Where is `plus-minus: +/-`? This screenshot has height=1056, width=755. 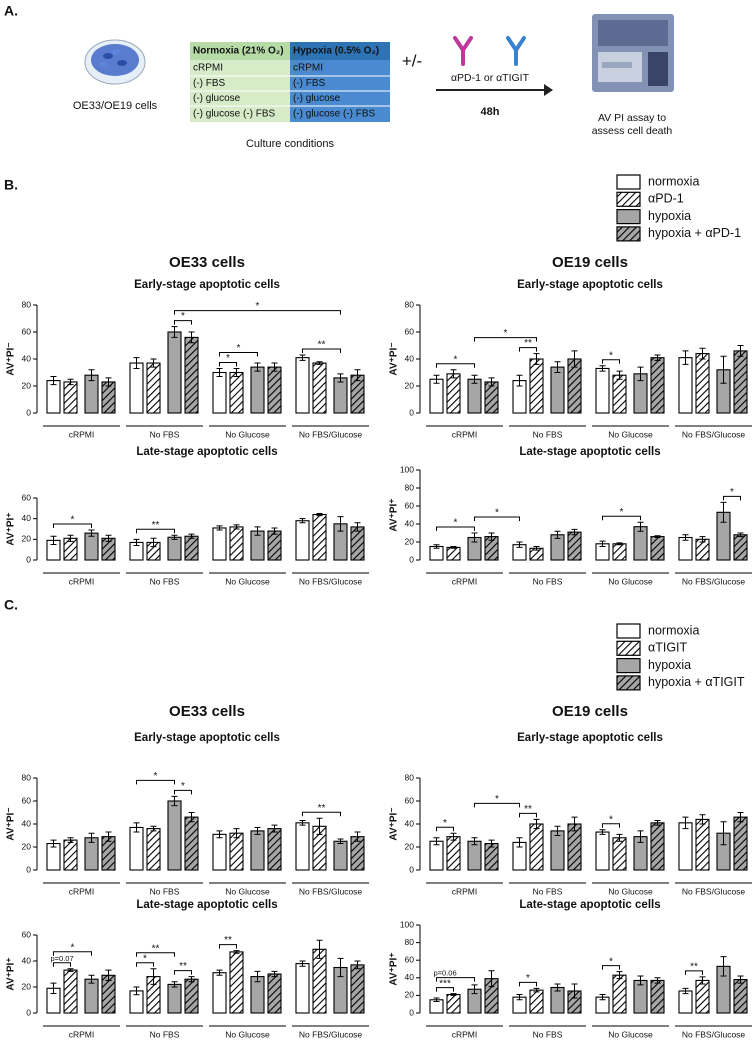 plus-minus: +/- is located at coordinates (412, 60).